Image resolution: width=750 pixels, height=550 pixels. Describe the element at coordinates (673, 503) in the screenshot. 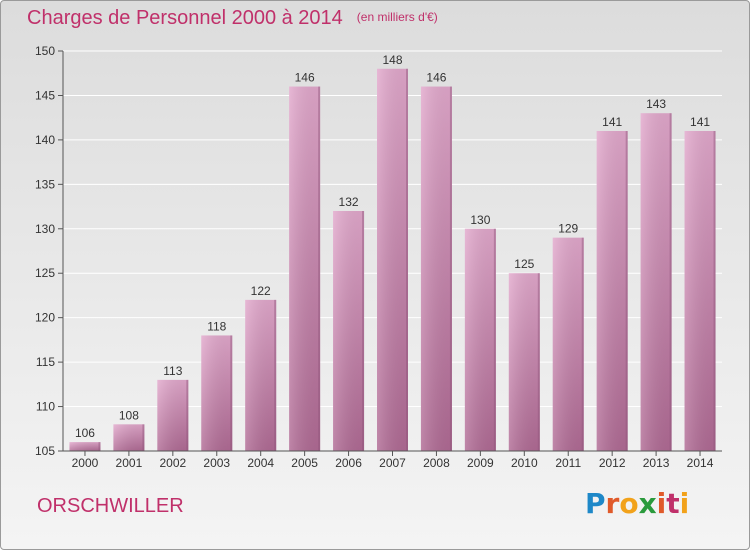

I see `logo-letter: t` at that location.